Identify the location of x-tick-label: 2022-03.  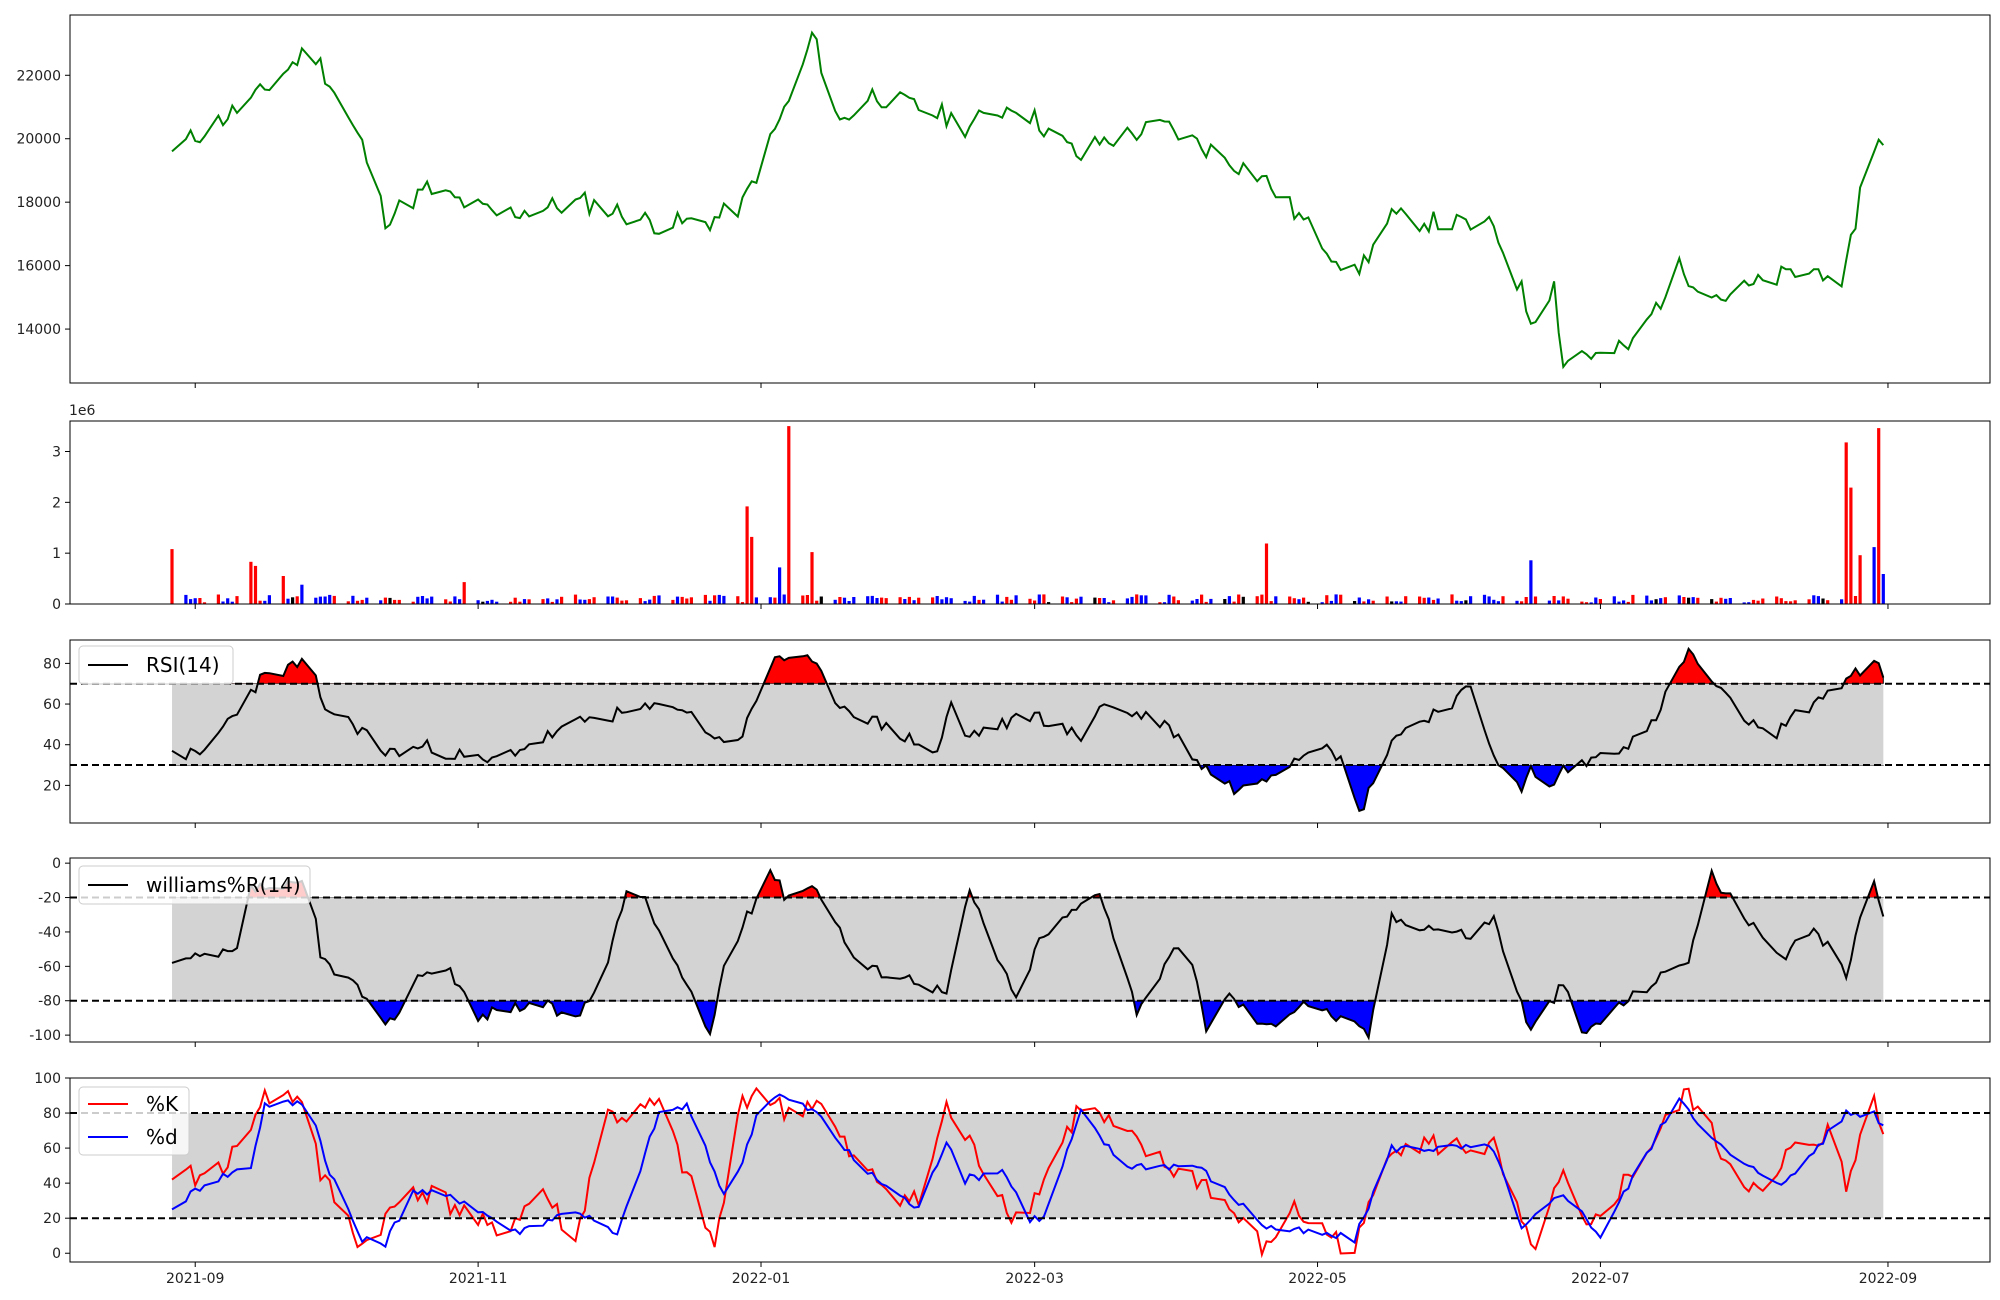
(1034, 1279).